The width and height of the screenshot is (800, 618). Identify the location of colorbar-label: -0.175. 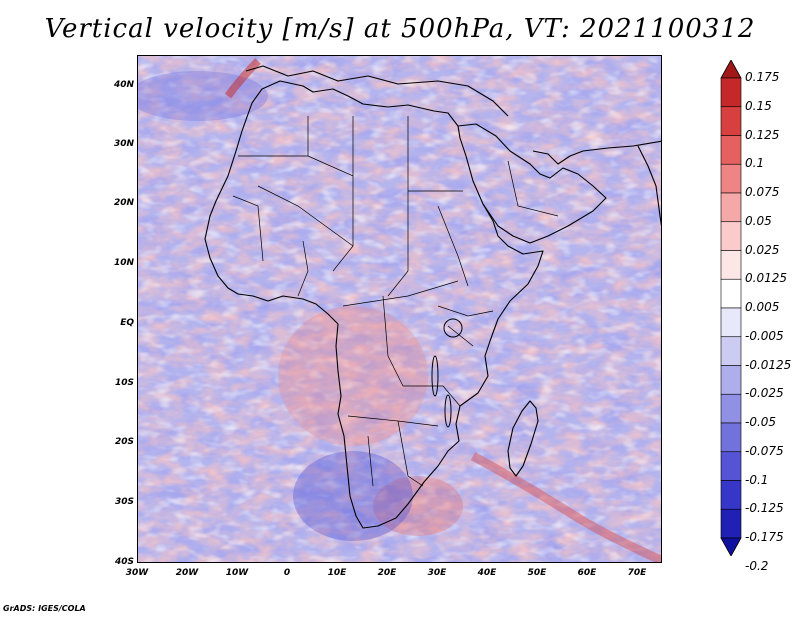
(764, 537).